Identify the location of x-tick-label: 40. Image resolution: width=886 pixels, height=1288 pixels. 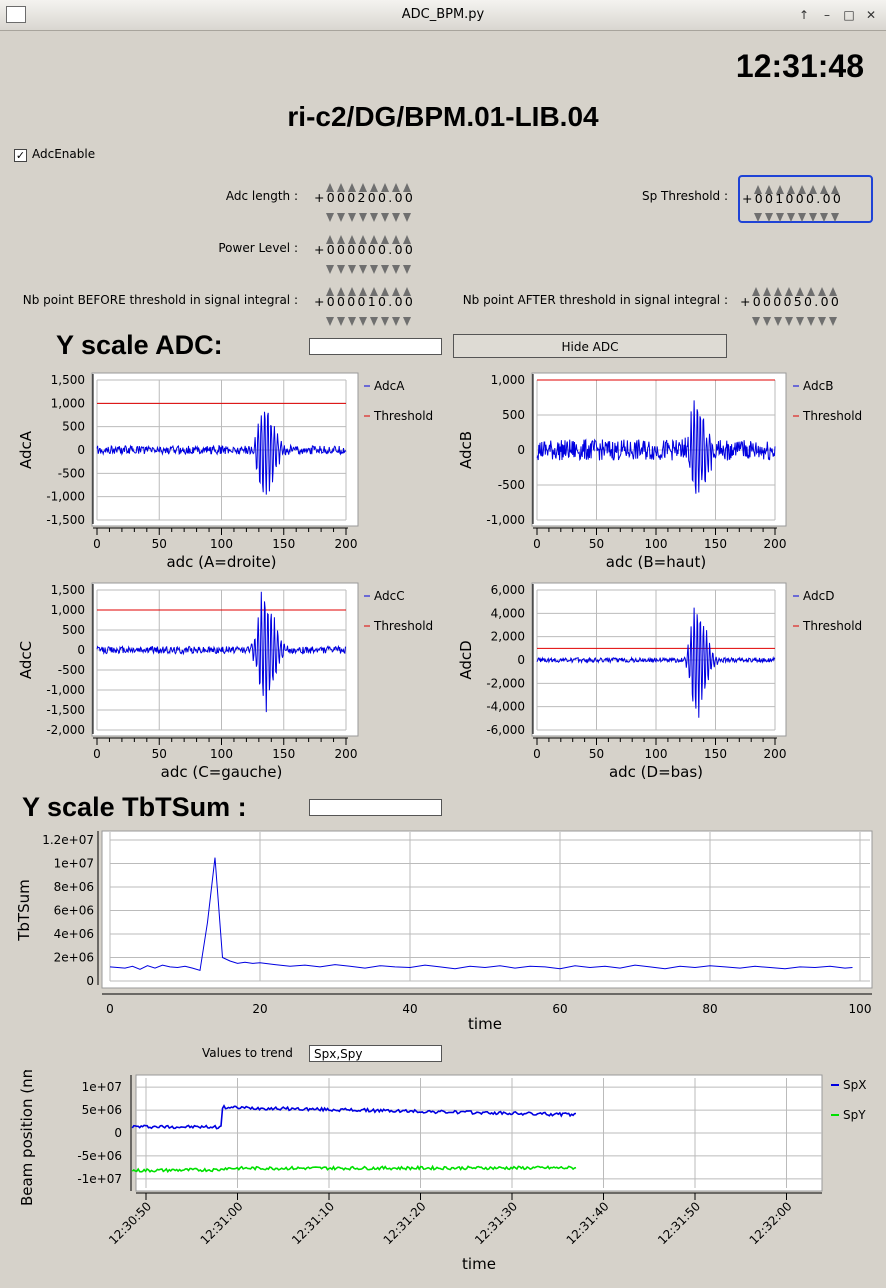
(409, 1009).